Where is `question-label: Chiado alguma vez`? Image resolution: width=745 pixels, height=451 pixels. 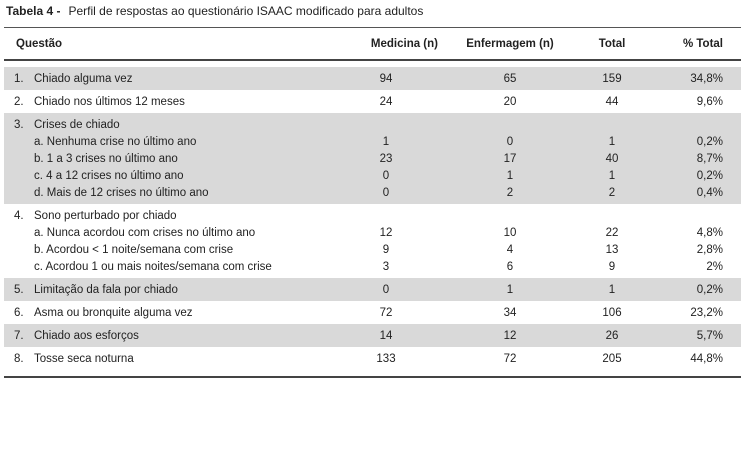 question-label: Chiado alguma vez is located at coordinates (83, 78).